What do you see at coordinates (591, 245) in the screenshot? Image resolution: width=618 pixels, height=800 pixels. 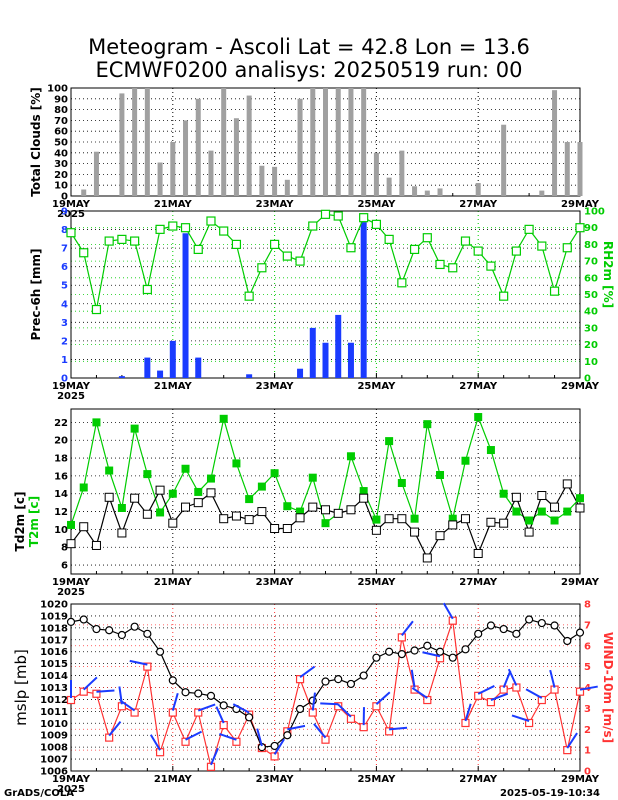 I see `y-tick-label-right: 80` at bounding box center [591, 245].